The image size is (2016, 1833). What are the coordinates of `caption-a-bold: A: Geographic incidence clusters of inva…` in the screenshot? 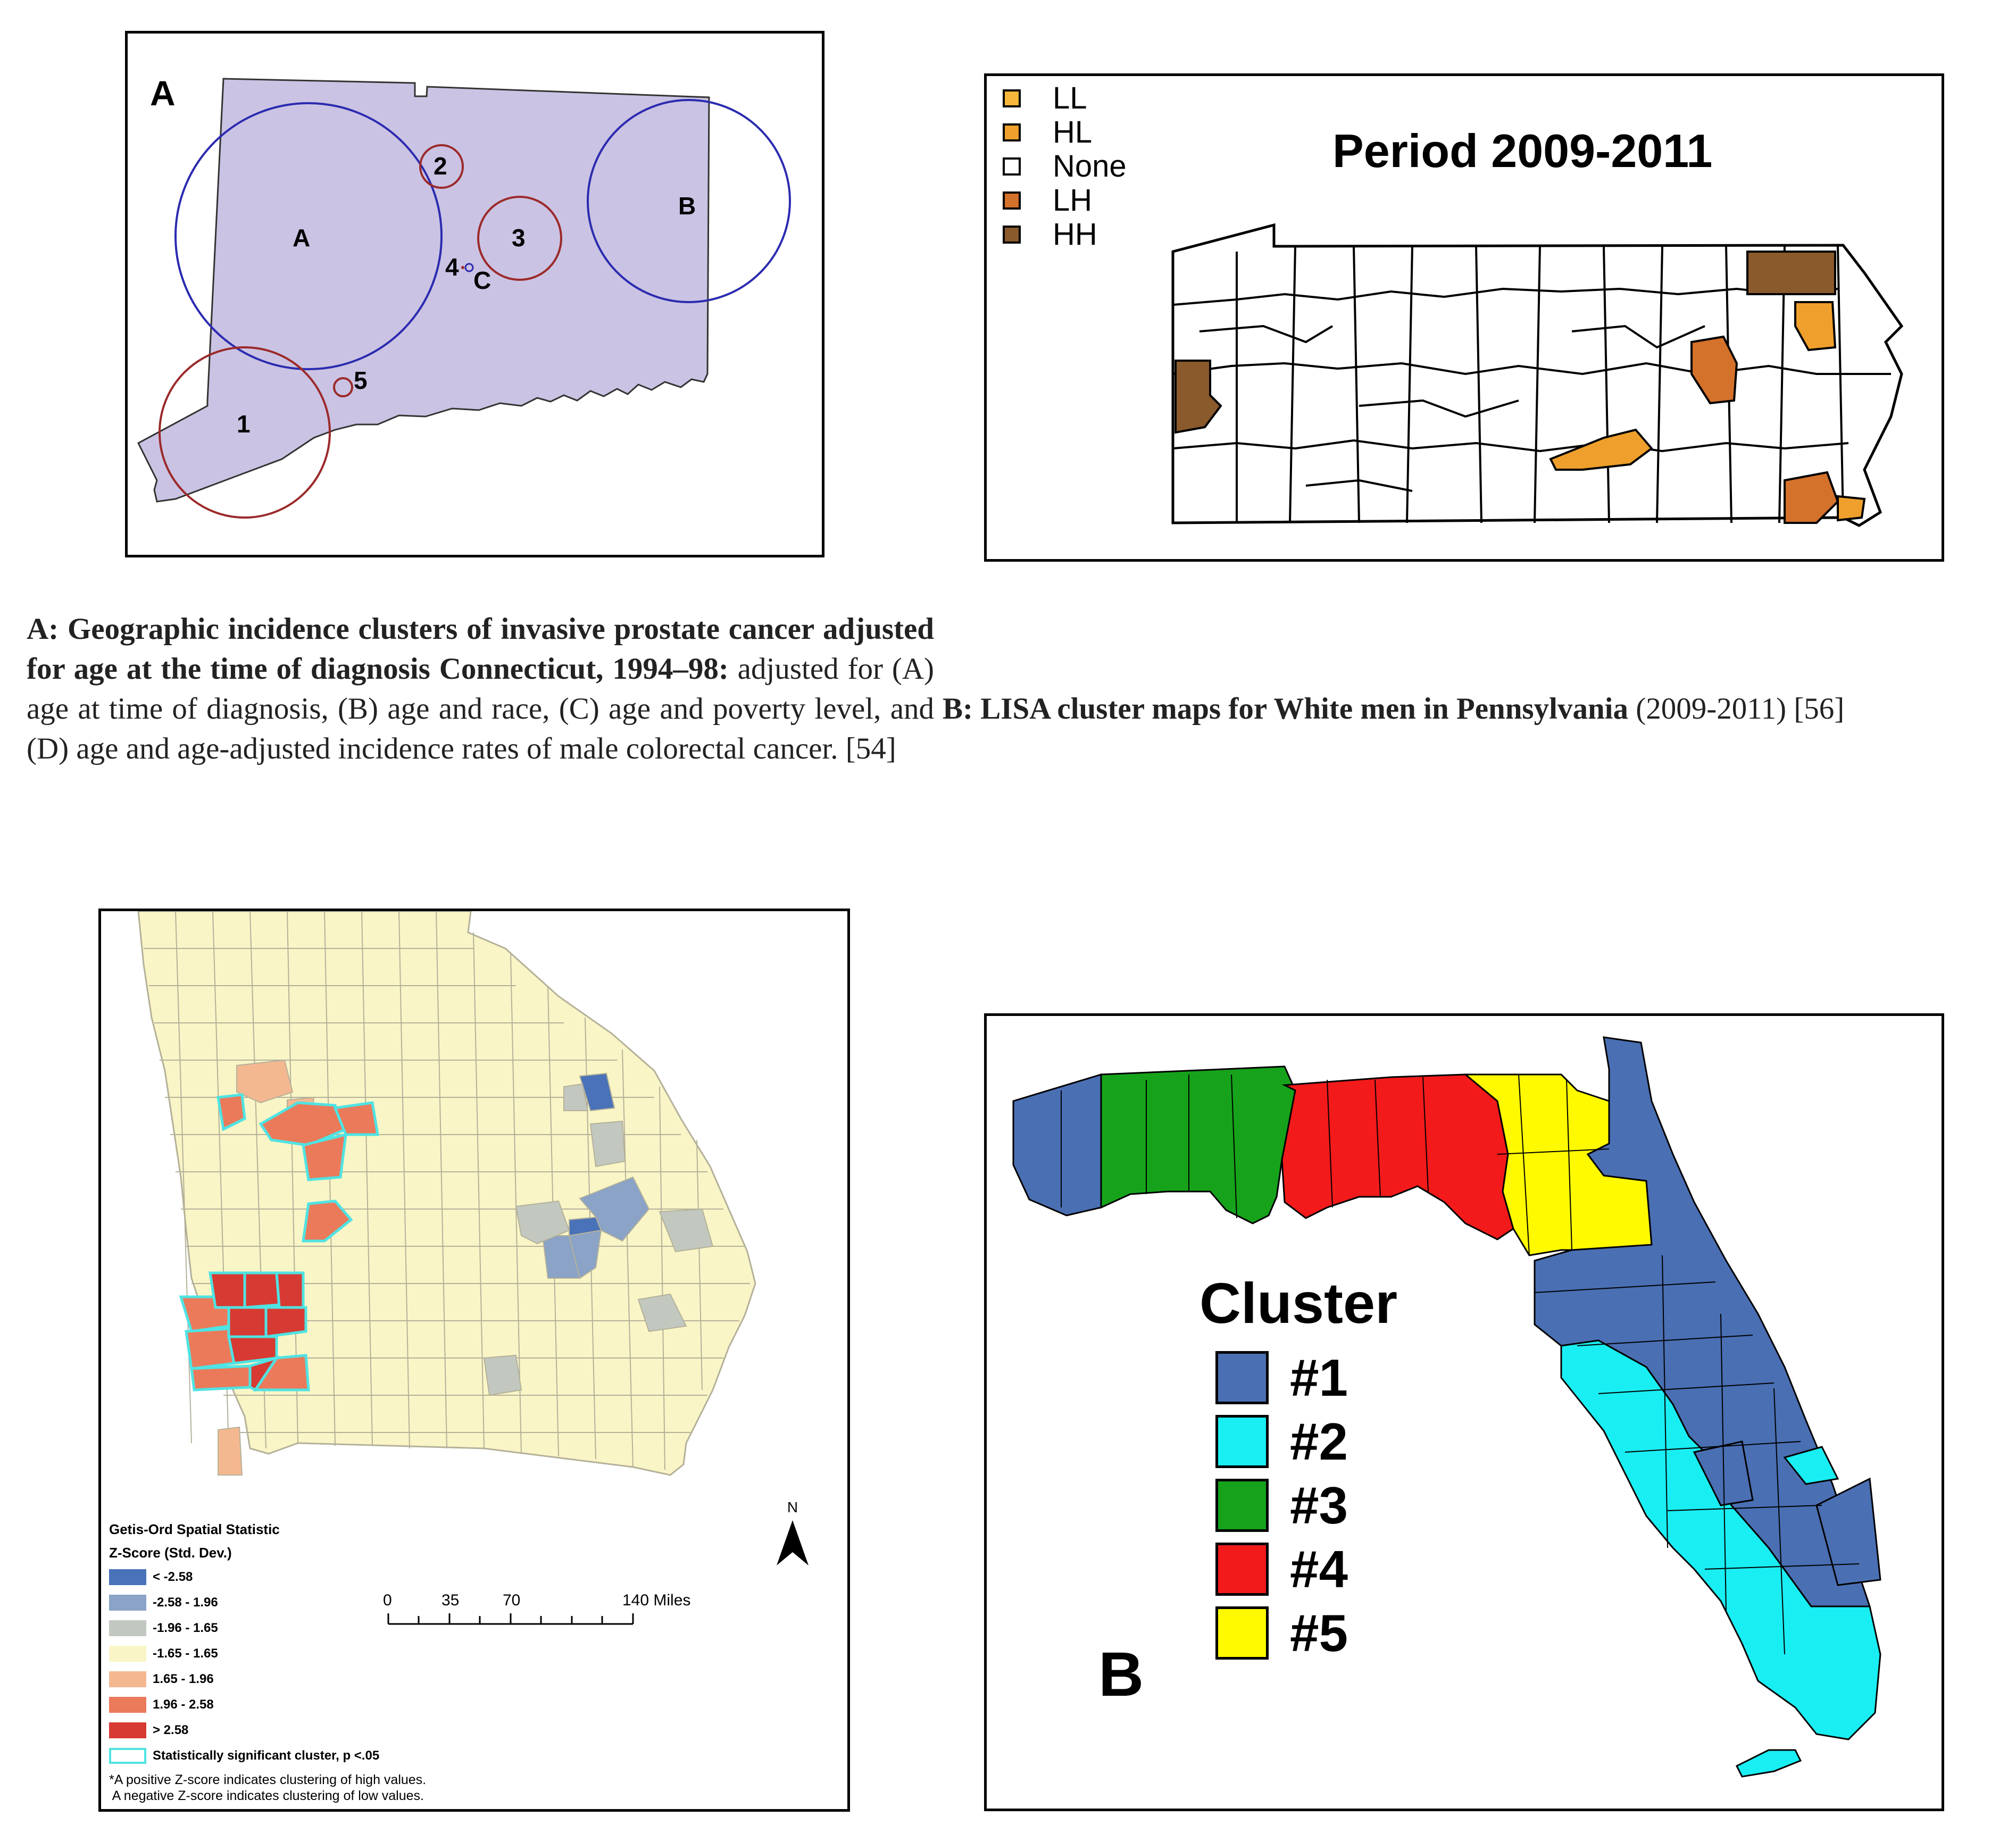 It's located at (480, 649).